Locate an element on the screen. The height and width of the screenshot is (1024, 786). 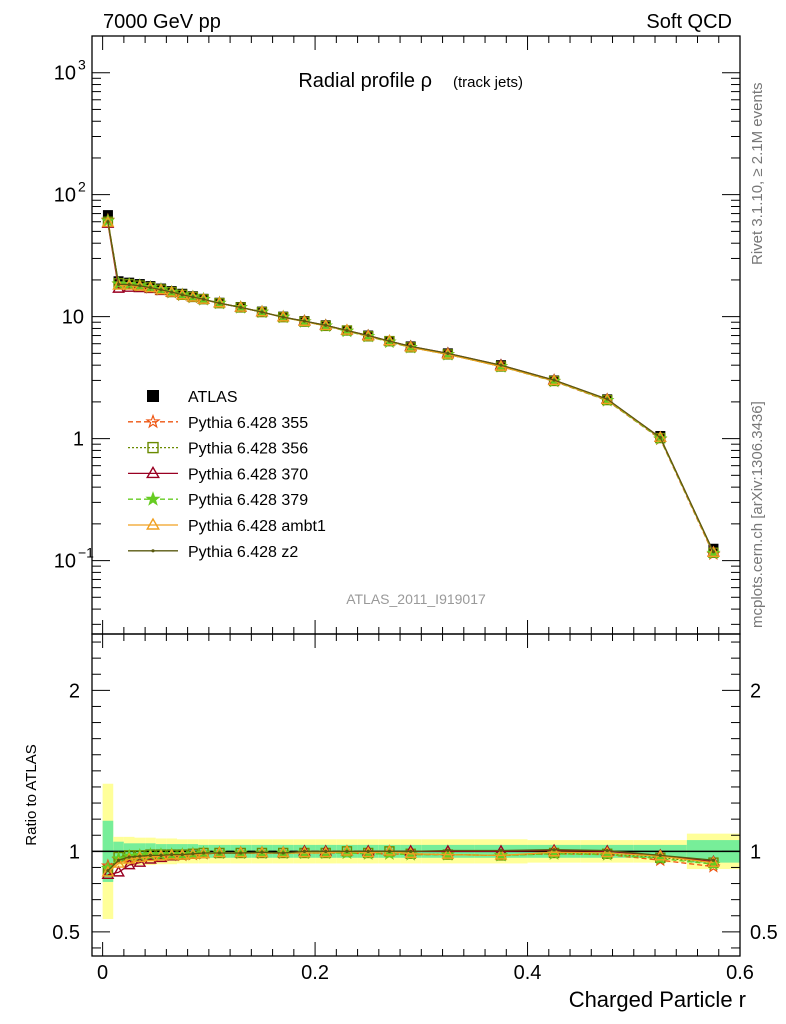
legend-label: Pythia 6.428 379 is located at coordinates (248, 500).